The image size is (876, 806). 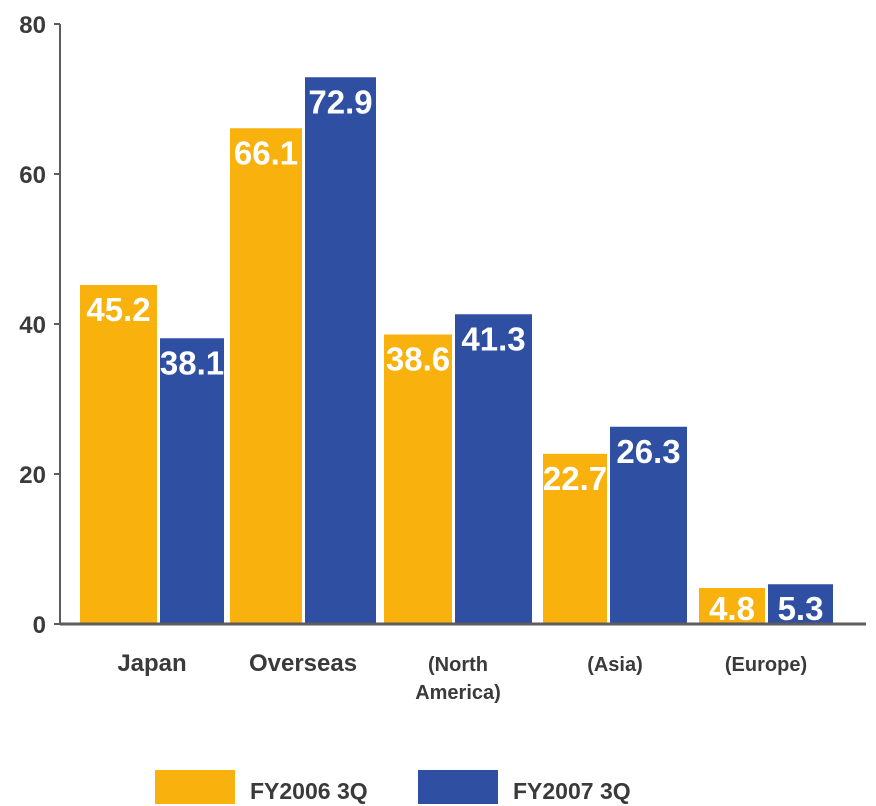 What do you see at coordinates (32, 175) in the screenshot?
I see `y-tick-label: 60` at bounding box center [32, 175].